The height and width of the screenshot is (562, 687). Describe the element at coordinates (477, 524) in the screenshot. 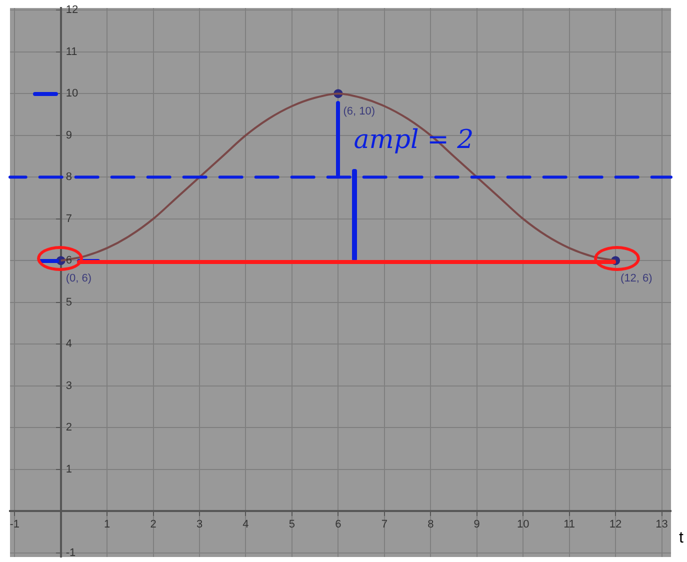

I see `x-tick-label: 9` at that location.